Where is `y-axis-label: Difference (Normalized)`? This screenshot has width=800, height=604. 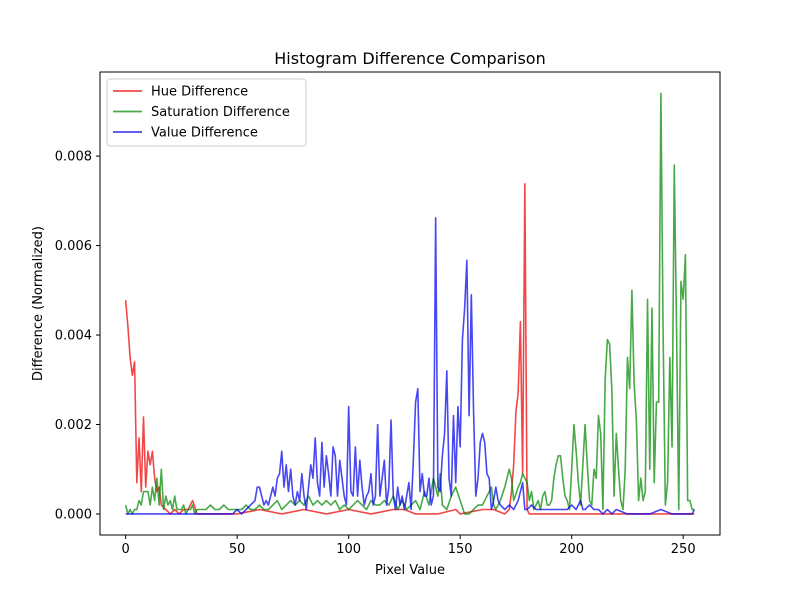
y-axis-label: Difference (Normalized) is located at coordinates (38, 303).